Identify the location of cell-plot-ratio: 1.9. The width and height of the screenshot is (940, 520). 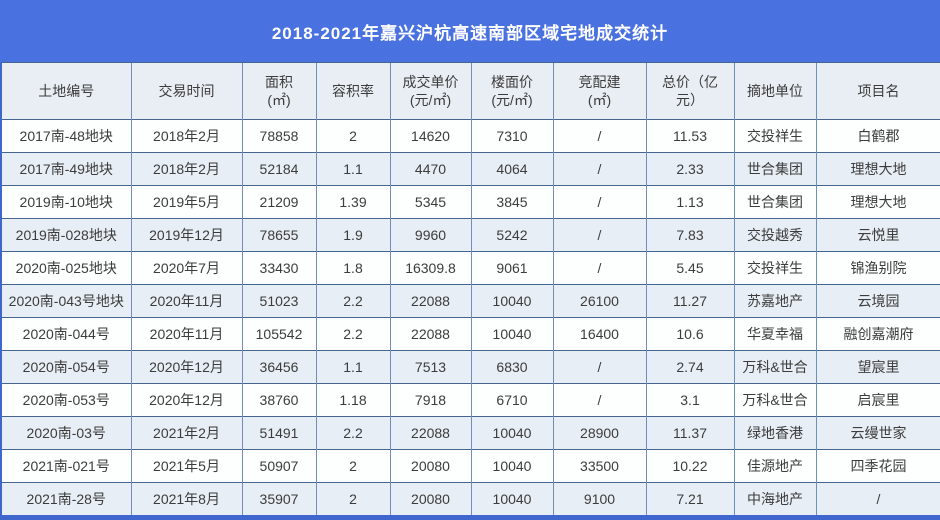
(352, 235).